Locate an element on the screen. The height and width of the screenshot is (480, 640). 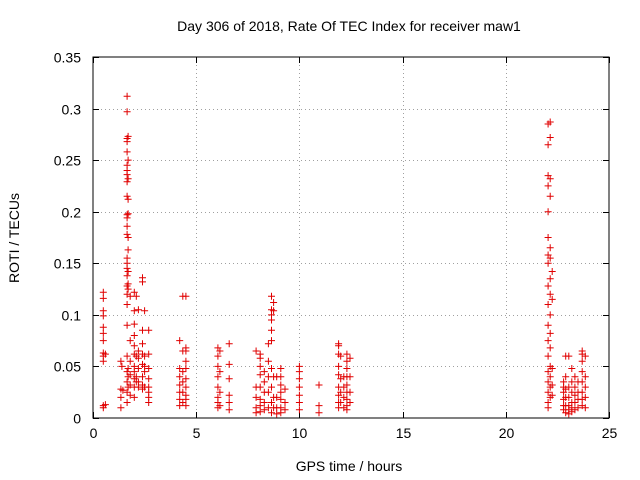
x-tick-label: 20 is located at coordinates (507, 433).